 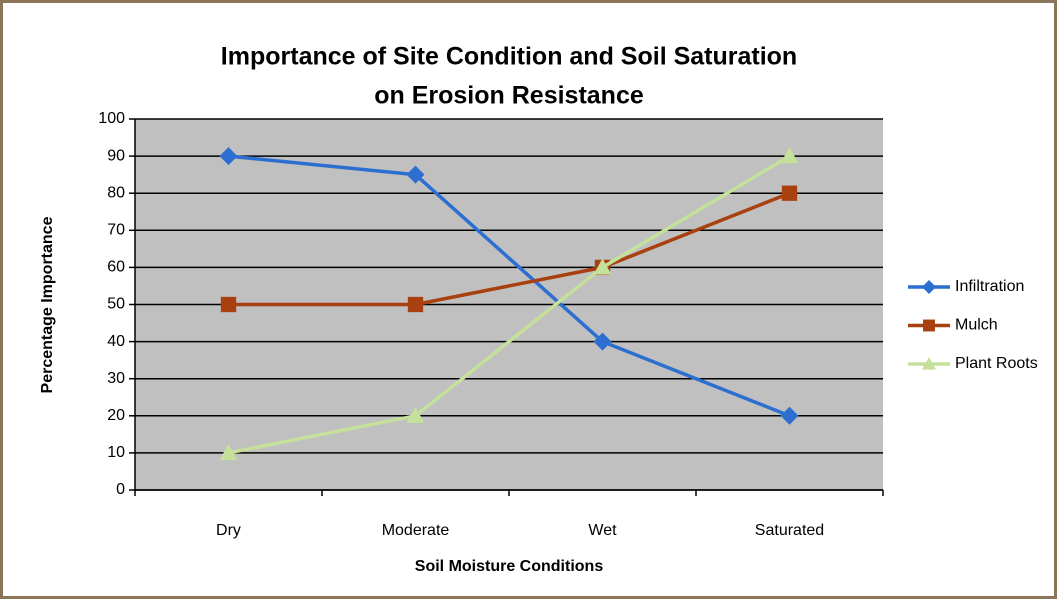 What do you see at coordinates (116, 230) in the screenshot?
I see `y-tick-label: 70` at bounding box center [116, 230].